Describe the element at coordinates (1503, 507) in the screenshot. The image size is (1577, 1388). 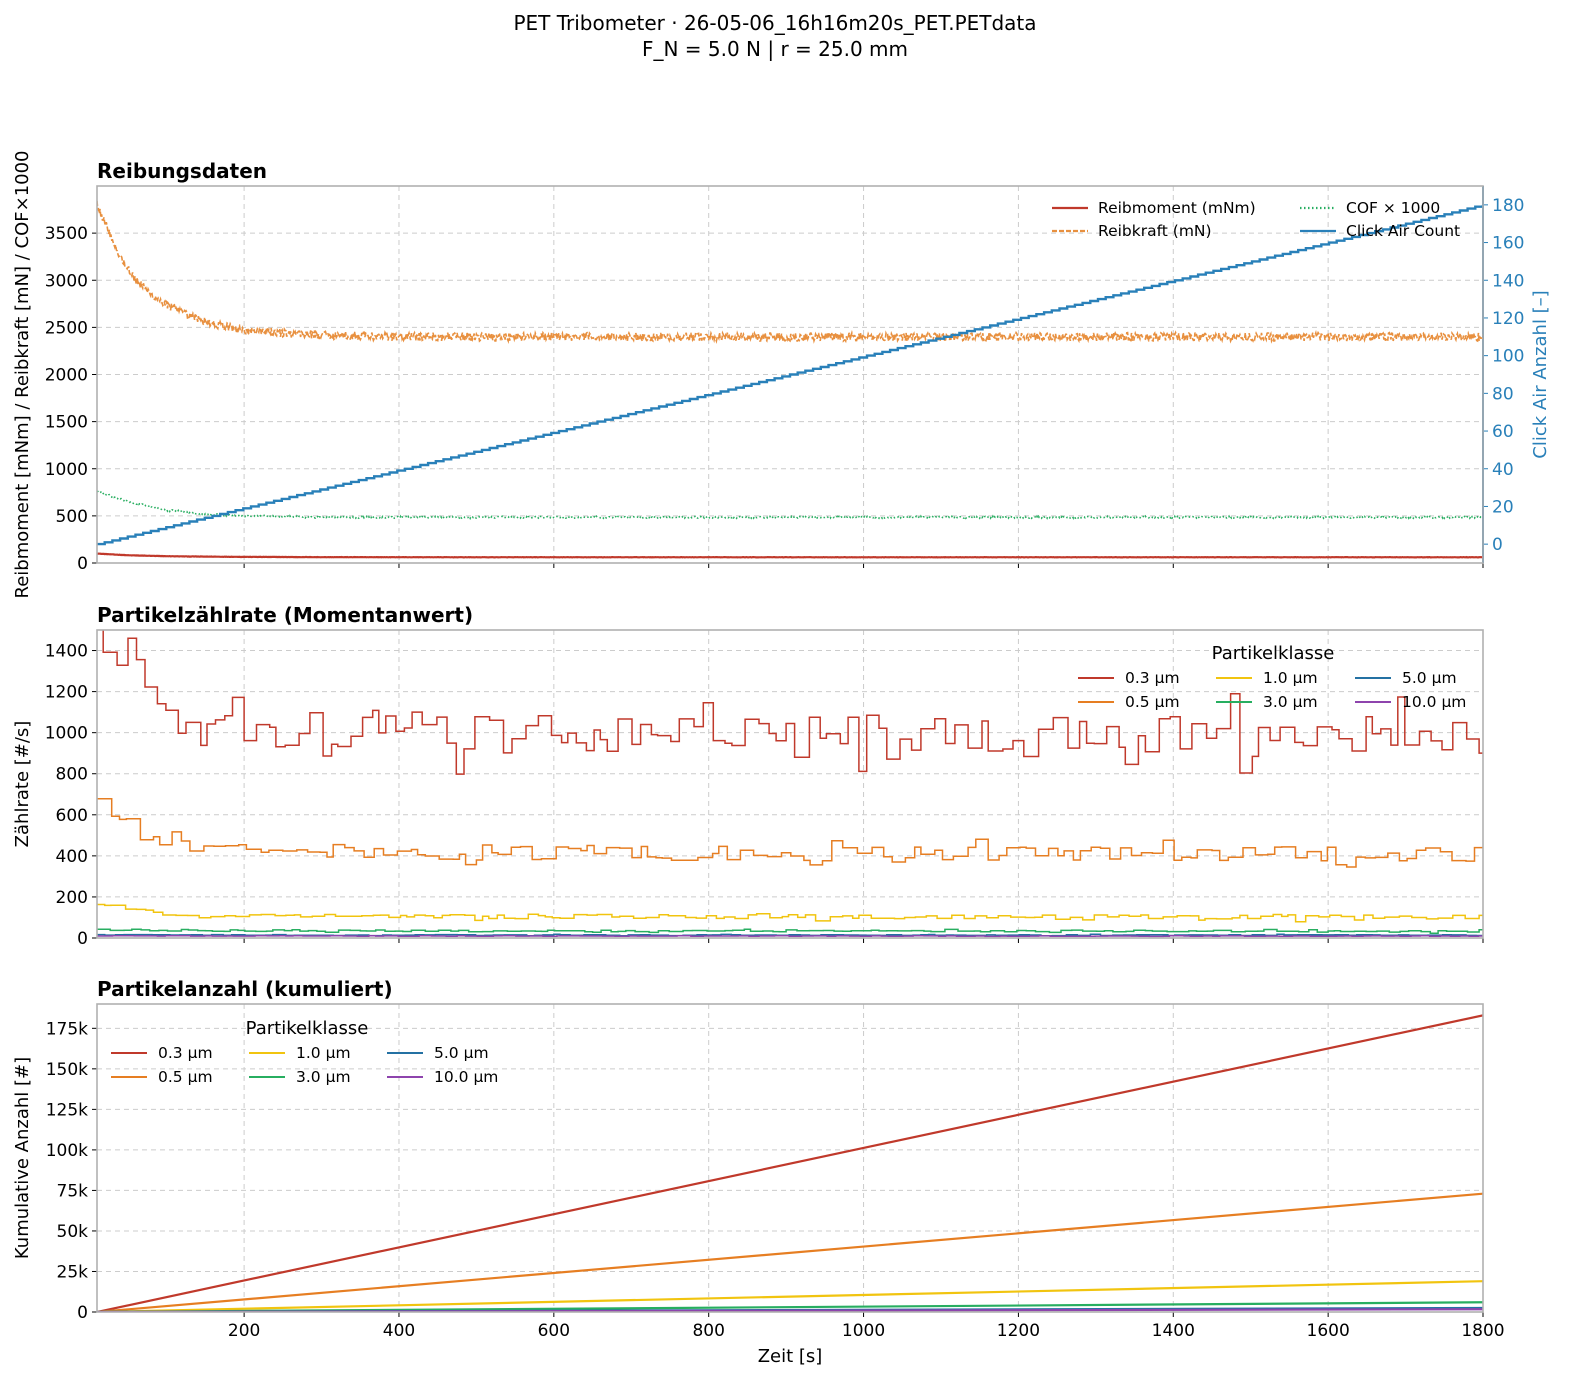
I see `y2-tick-label: 20` at that location.